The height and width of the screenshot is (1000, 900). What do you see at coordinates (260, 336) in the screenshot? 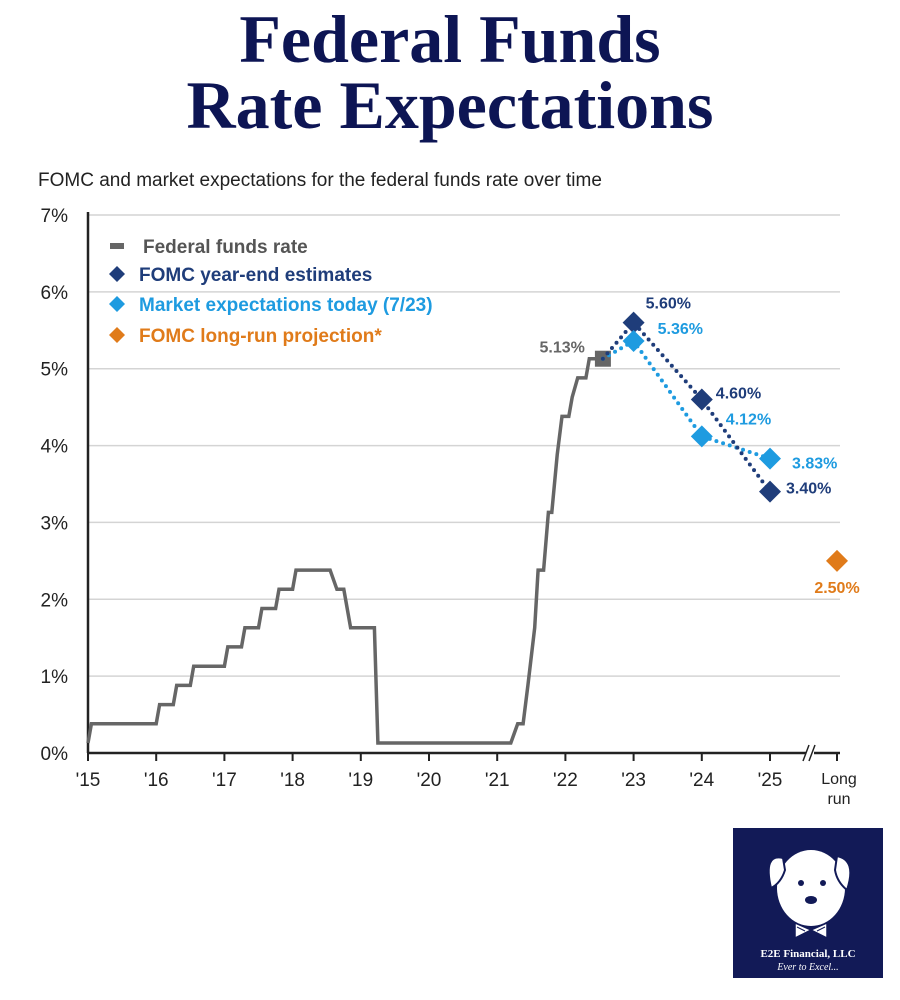
I see `legend-entry: FOMC long-run projection*` at bounding box center [260, 336].